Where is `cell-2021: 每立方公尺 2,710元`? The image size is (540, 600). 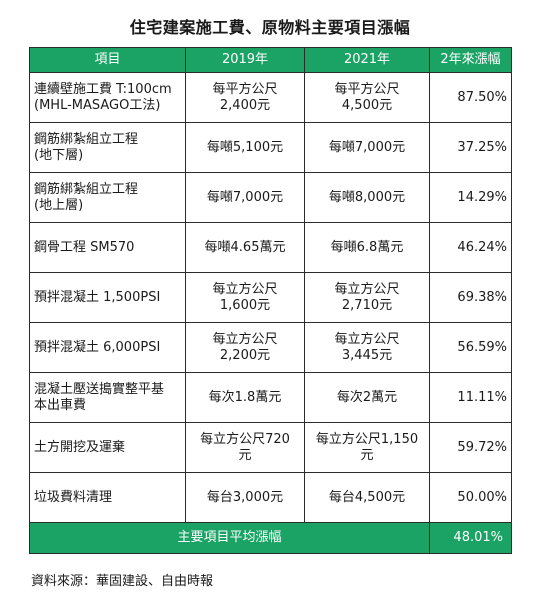
cell-2021: 每立方公尺 2,710元 is located at coordinates (367, 297).